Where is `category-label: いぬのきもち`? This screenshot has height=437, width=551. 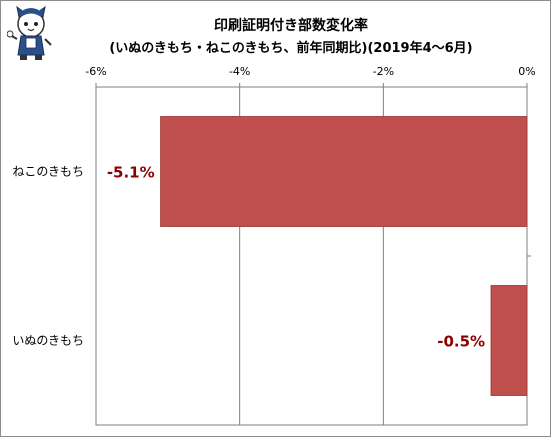
category-label: いぬのきもち is located at coordinates (48, 341).